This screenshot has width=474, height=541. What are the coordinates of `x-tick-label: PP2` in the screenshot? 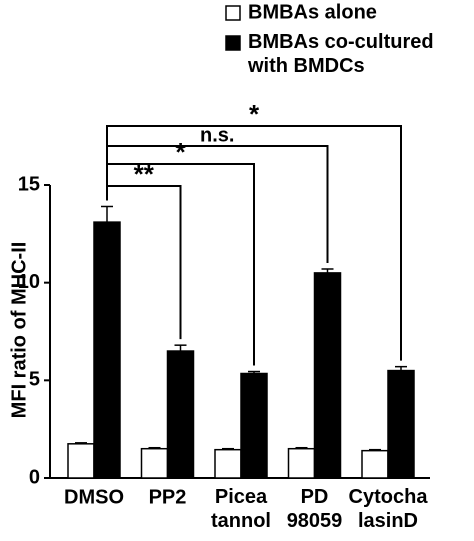 It's located at (168, 497).